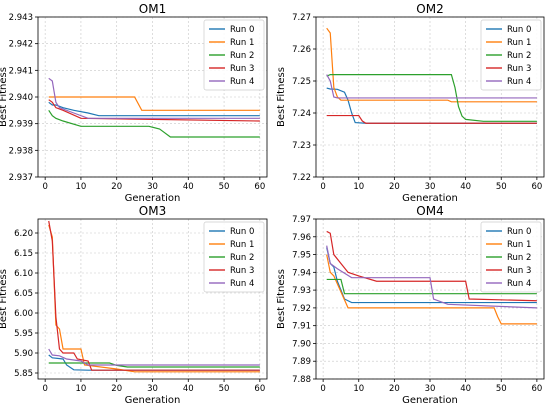 Image resolution: width=550 pixels, height=406 pixels. What do you see at coordinates (152, 211) in the screenshot?
I see `chart-title: OM3` at bounding box center [152, 211].